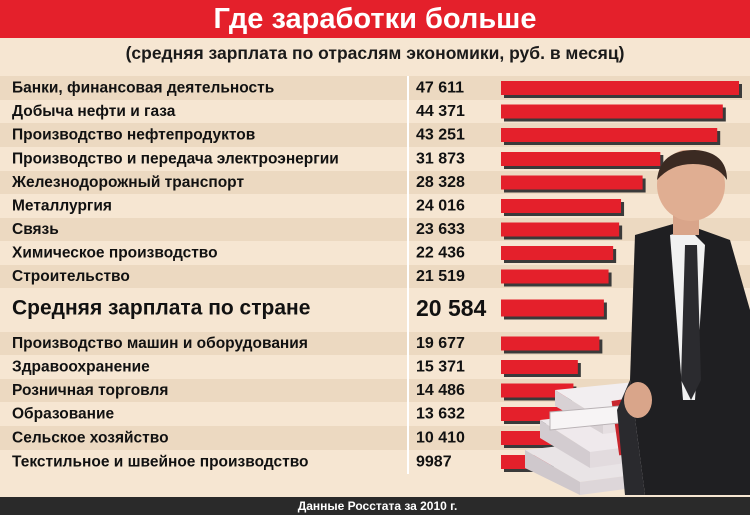  I want to click on value-label: 47 611, so click(440, 88).